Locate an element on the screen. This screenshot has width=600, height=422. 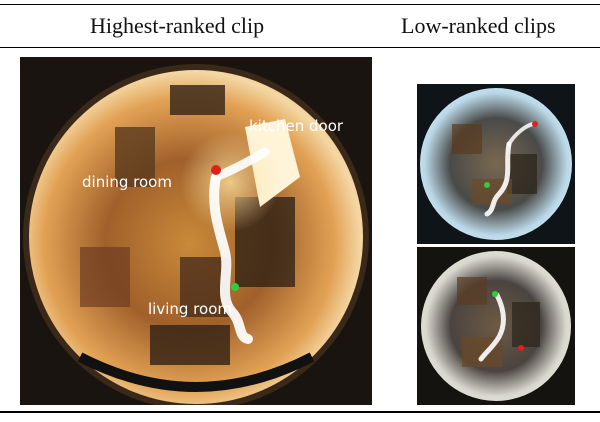
label-living-room: living room is located at coordinates (190, 309).